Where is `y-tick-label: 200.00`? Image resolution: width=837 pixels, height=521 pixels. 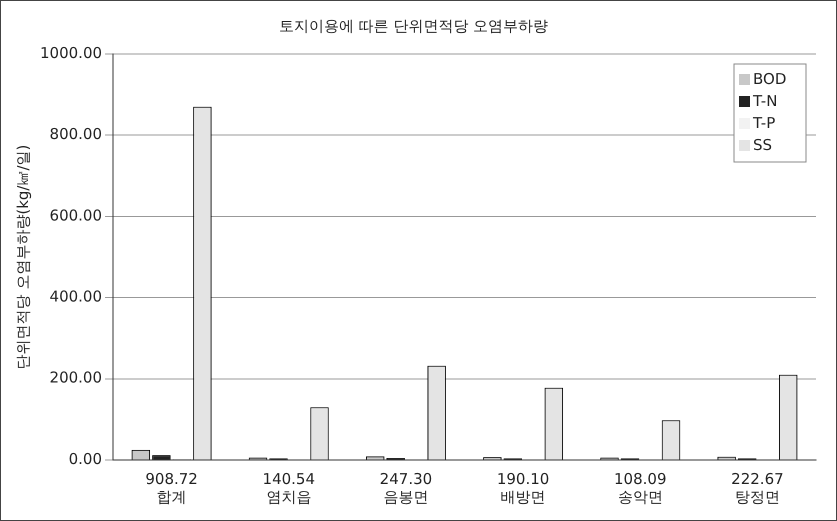
y-tick-label: 200.00 is located at coordinates (76, 377).